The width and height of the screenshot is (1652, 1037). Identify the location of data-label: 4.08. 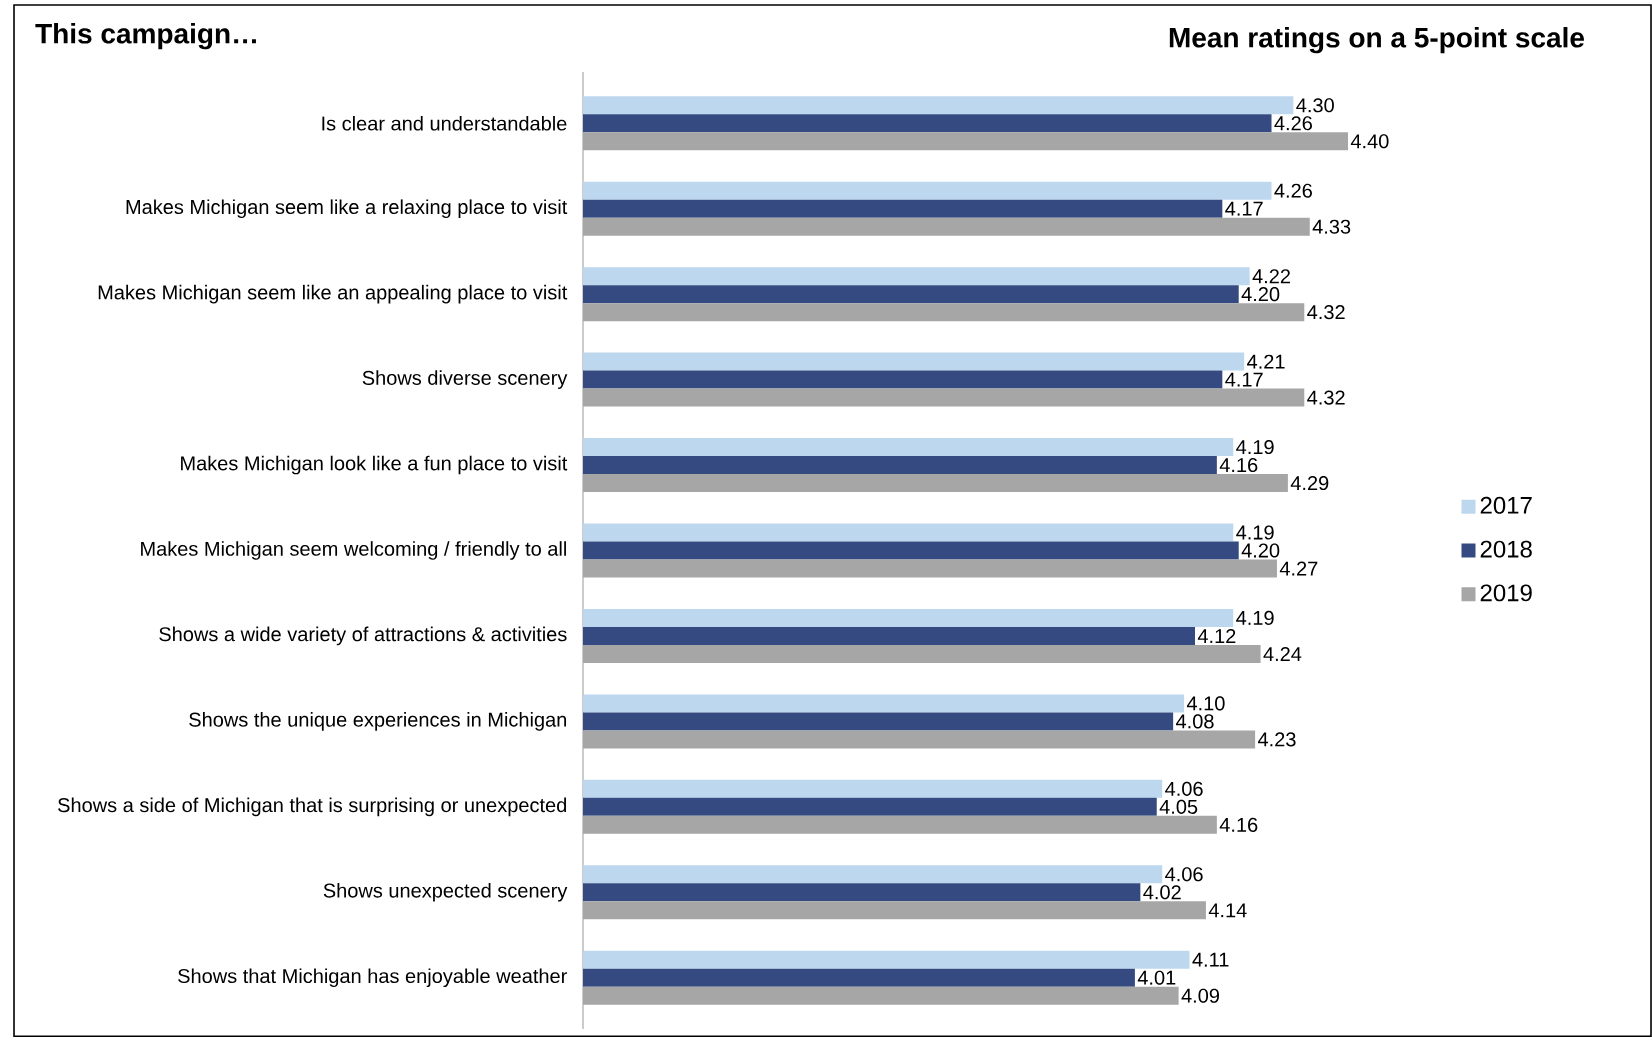
(1195, 721).